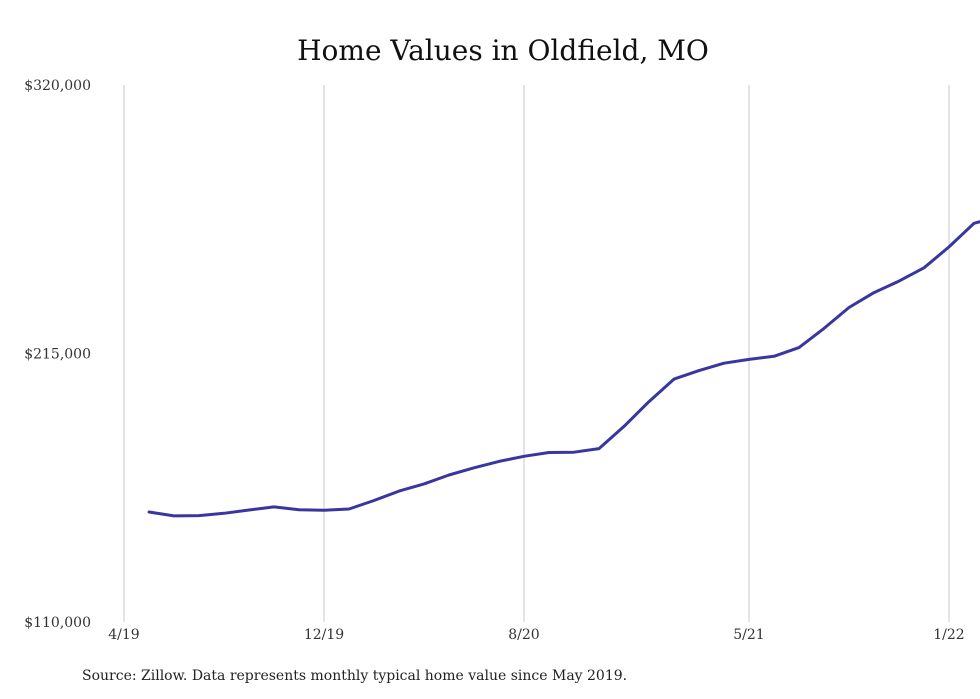 This screenshot has width=980, height=699. What do you see at coordinates (948, 635) in the screenshot?
I see `x-tick-label: 1/22` at bounding box center [948, 635].